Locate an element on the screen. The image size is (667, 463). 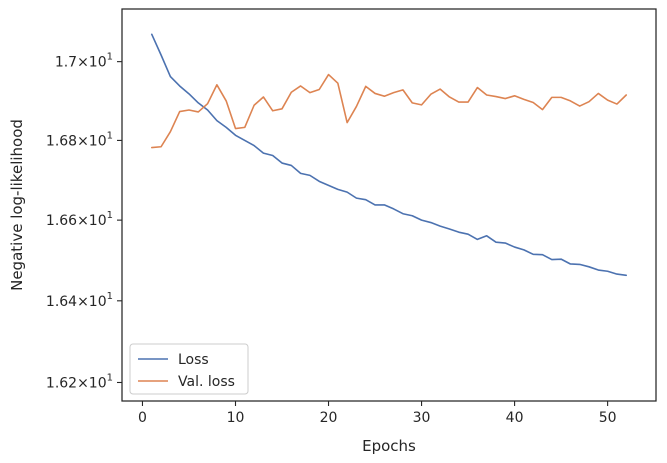
y-tick-label: 1.66×10¹ is located at coordinates (79, 219).